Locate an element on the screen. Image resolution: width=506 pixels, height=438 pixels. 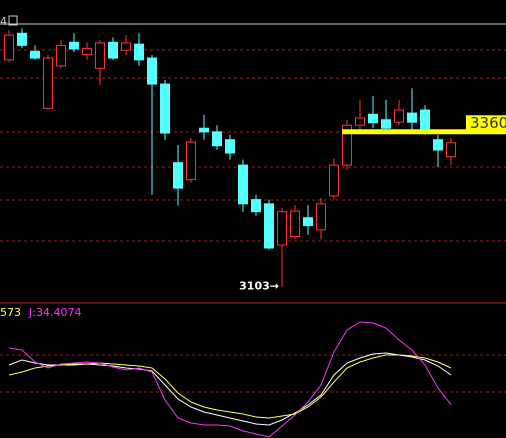
price-label: 3360 is located at coordinates (488, 123).